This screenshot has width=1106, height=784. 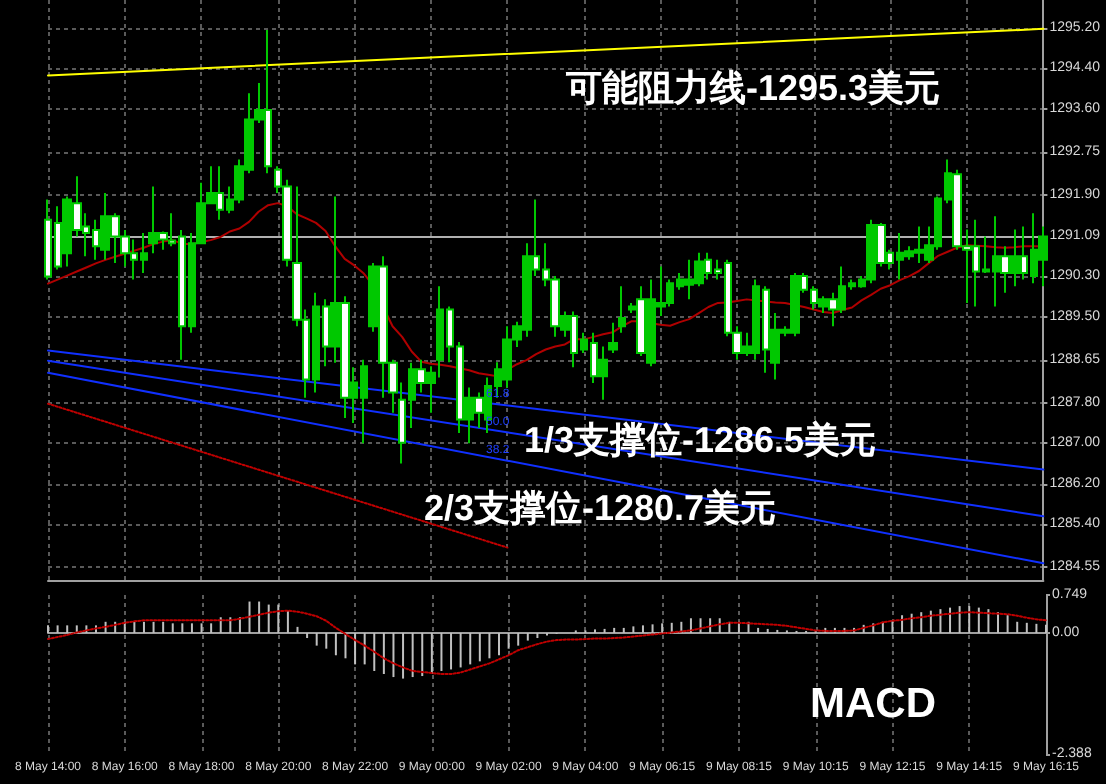 What do you see at coordinates (873, 703) in the screenshot?
I see `annotation: MACD` at bounding box center [873, 703].